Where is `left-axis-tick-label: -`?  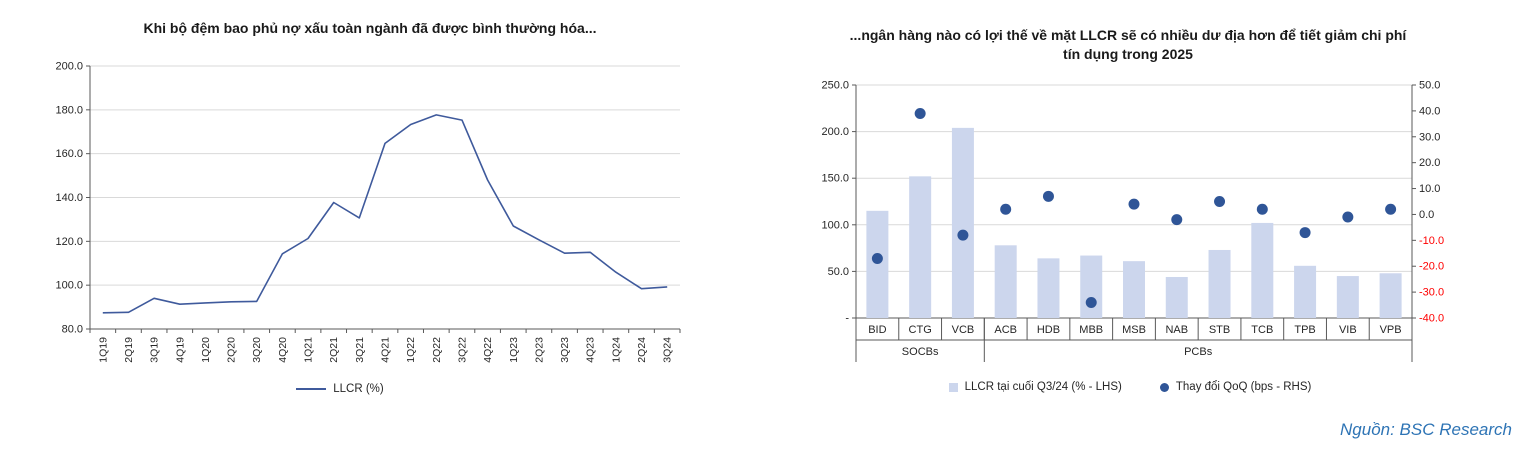
left-axis-tick-label: - is located at coordinates (847, 319).